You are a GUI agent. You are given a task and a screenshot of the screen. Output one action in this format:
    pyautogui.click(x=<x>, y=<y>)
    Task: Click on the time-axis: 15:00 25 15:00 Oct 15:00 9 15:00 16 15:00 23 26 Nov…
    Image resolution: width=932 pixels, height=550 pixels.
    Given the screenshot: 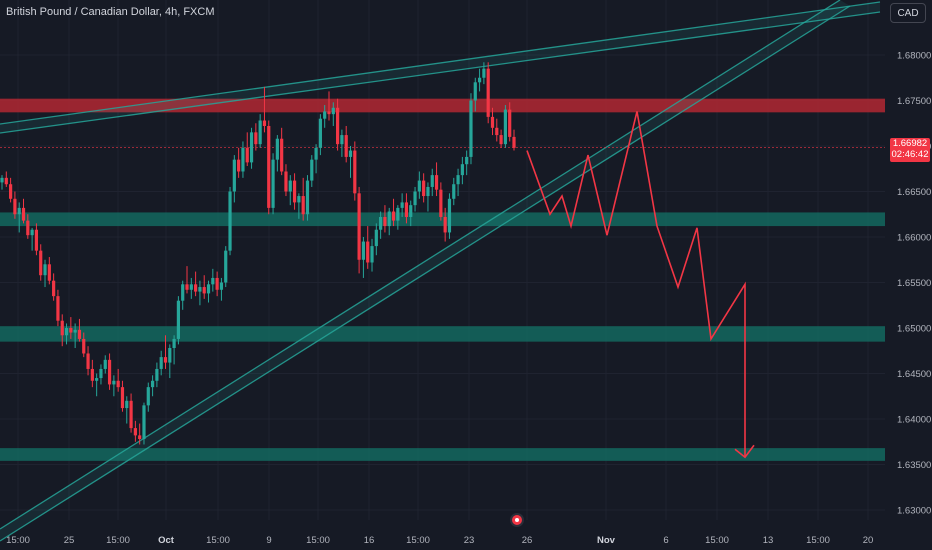 What is the action you would take?
    pyautogui.click(x=439, y=540)
    